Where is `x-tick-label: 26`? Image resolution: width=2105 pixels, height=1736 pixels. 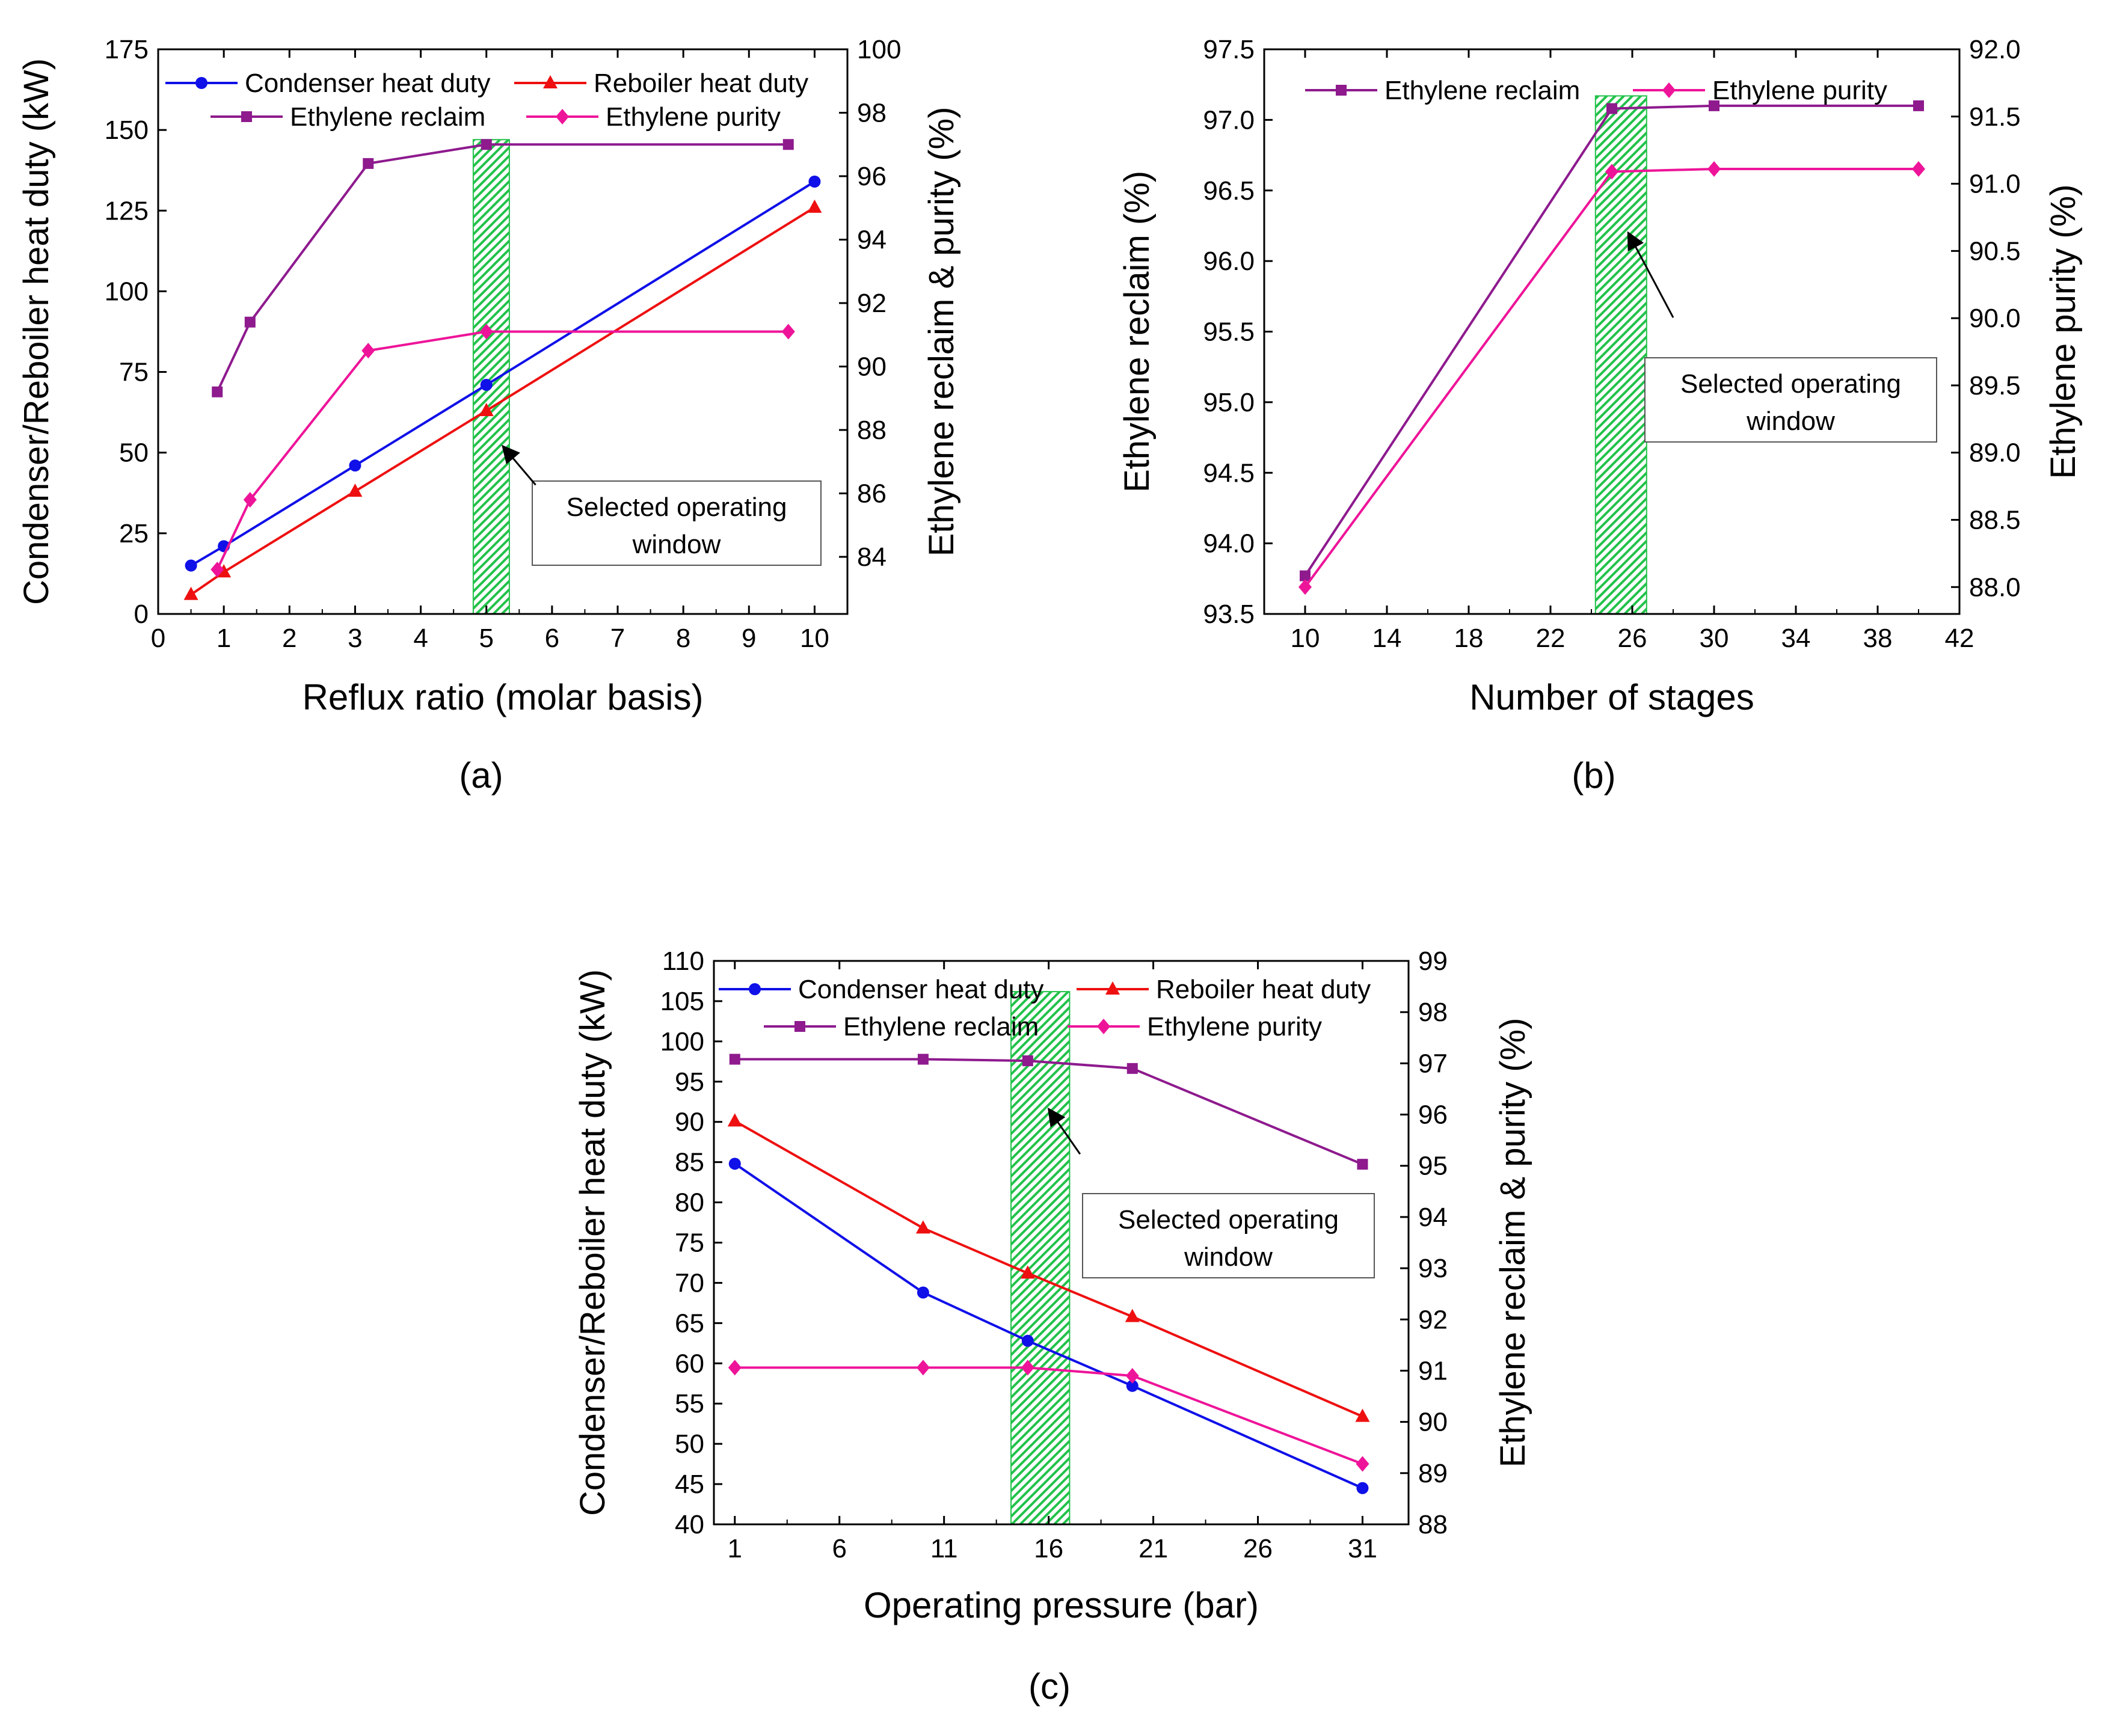 x-tick-label: 26 is located at coordinates (1632, 639).